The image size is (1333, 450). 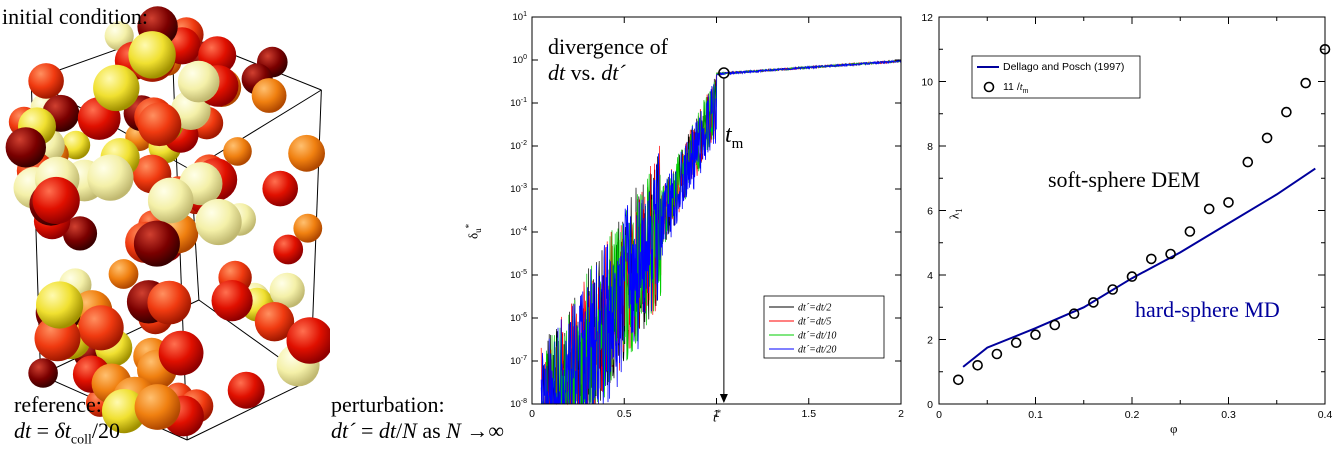 I want to click on divergence-title-line2: dt vs. dt´, so click(x=587, y=72).